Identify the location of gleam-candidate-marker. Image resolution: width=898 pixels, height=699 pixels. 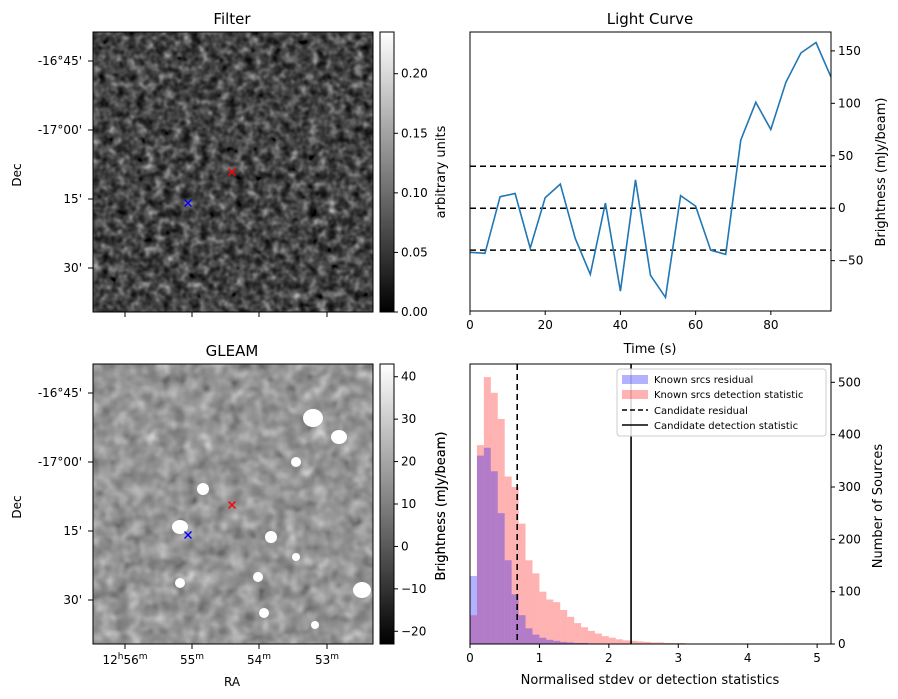
(232, 505).